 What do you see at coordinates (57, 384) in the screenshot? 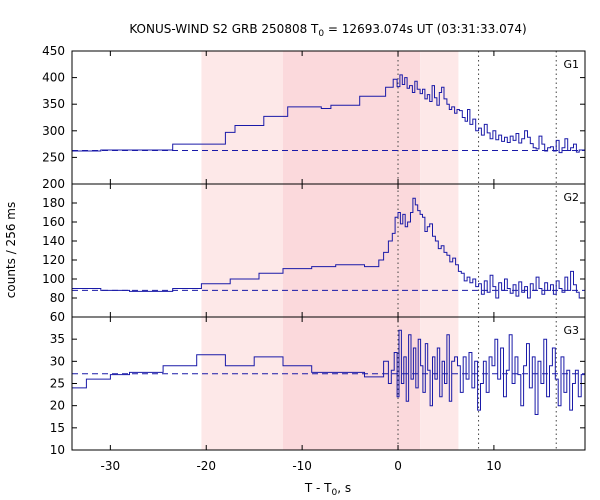
I see `g3-y-tick-label: 25` at bounding box center [57, 384].